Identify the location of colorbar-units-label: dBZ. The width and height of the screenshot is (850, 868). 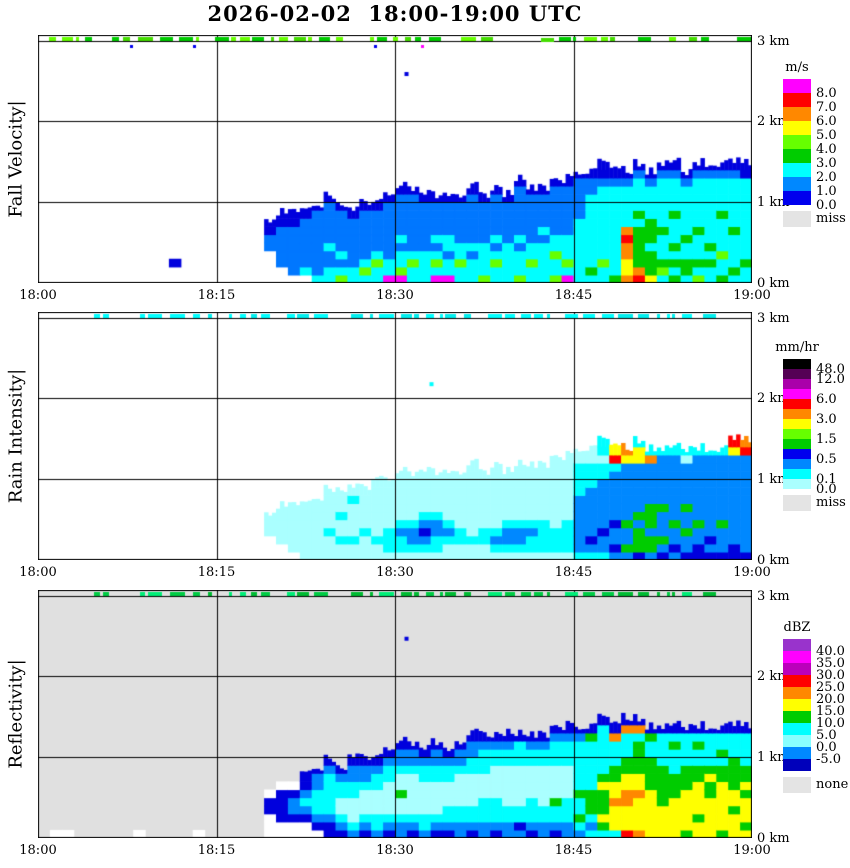
(797, 627).